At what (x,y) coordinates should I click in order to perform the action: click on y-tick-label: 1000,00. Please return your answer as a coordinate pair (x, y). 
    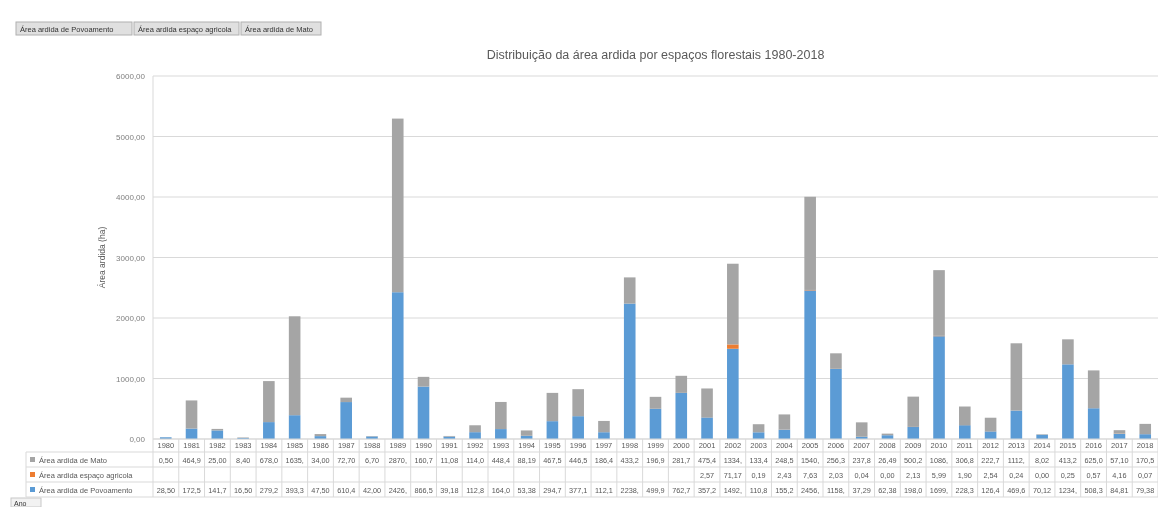
    Looking at the image, I should click on (131, 379).